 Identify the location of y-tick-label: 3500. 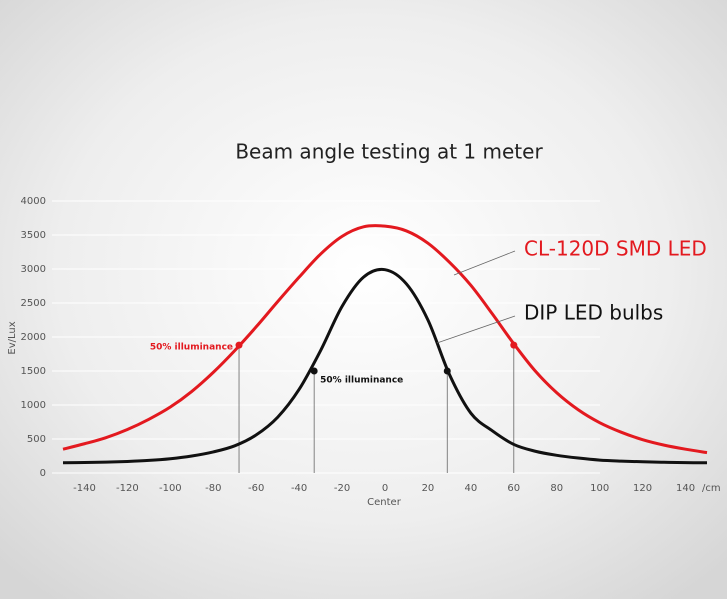
(33, 235).